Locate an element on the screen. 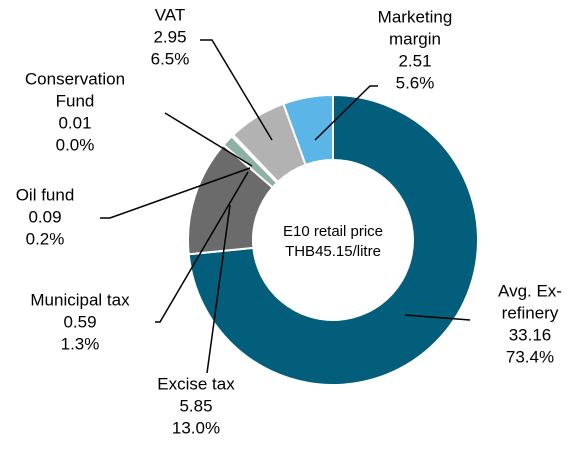 The width and height of the screenshot is (580, 451). value-label: 0.01 is located at coordinates (74, 122).